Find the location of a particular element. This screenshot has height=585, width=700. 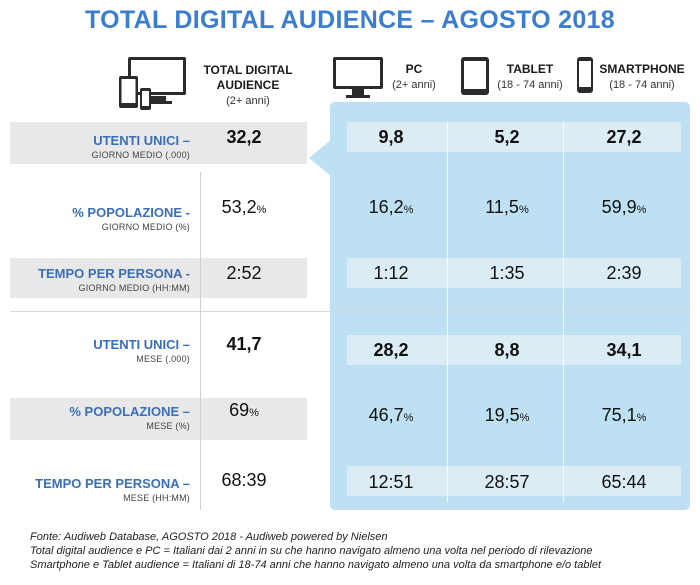

value-smartphone: 75,1% is located at coordinates (624, 415).